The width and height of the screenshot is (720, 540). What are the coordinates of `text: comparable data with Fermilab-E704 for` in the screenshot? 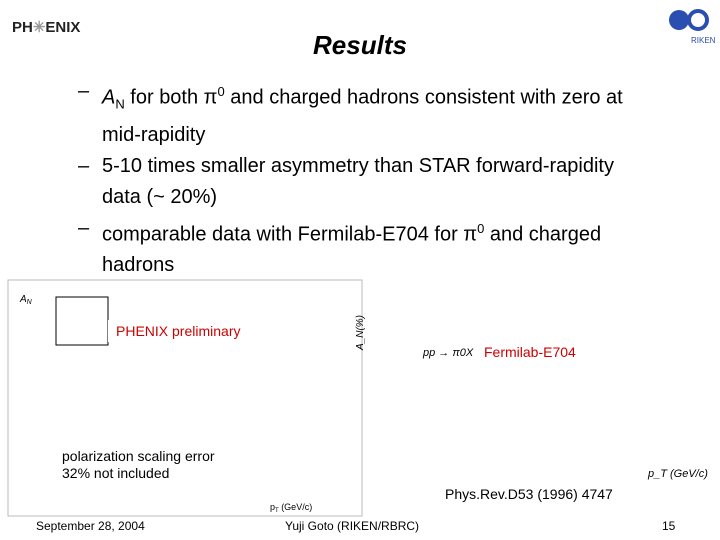 It's located at (283, 234).